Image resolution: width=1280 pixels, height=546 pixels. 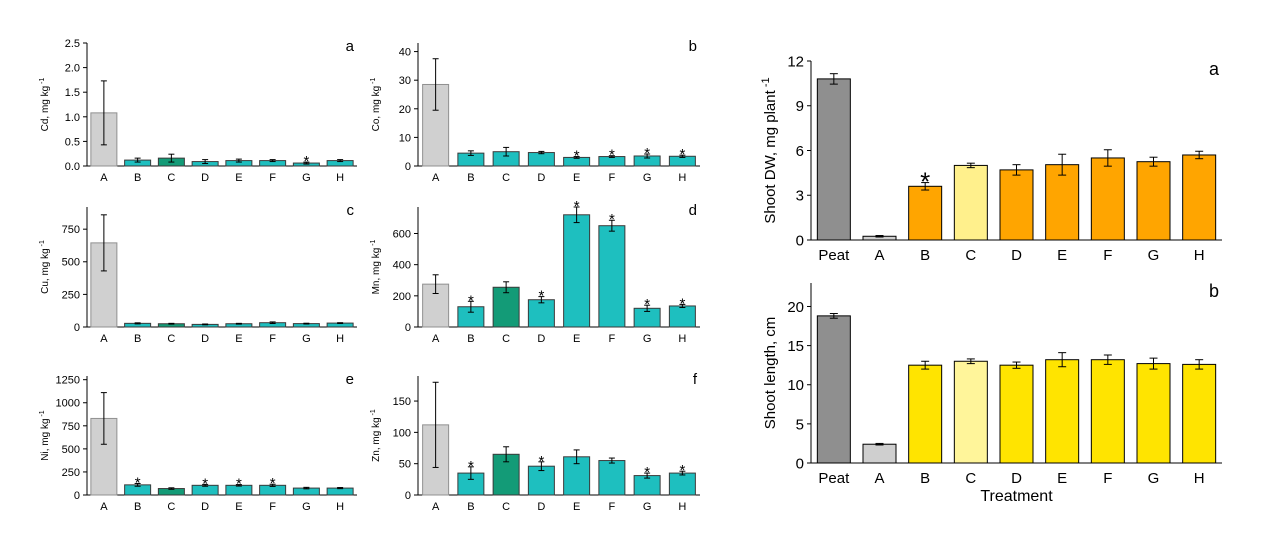 What do you see at coordinates (72, 167) in the screenshot?
I see `y-tick-label: 0.0` at bounding box center [72, 167].